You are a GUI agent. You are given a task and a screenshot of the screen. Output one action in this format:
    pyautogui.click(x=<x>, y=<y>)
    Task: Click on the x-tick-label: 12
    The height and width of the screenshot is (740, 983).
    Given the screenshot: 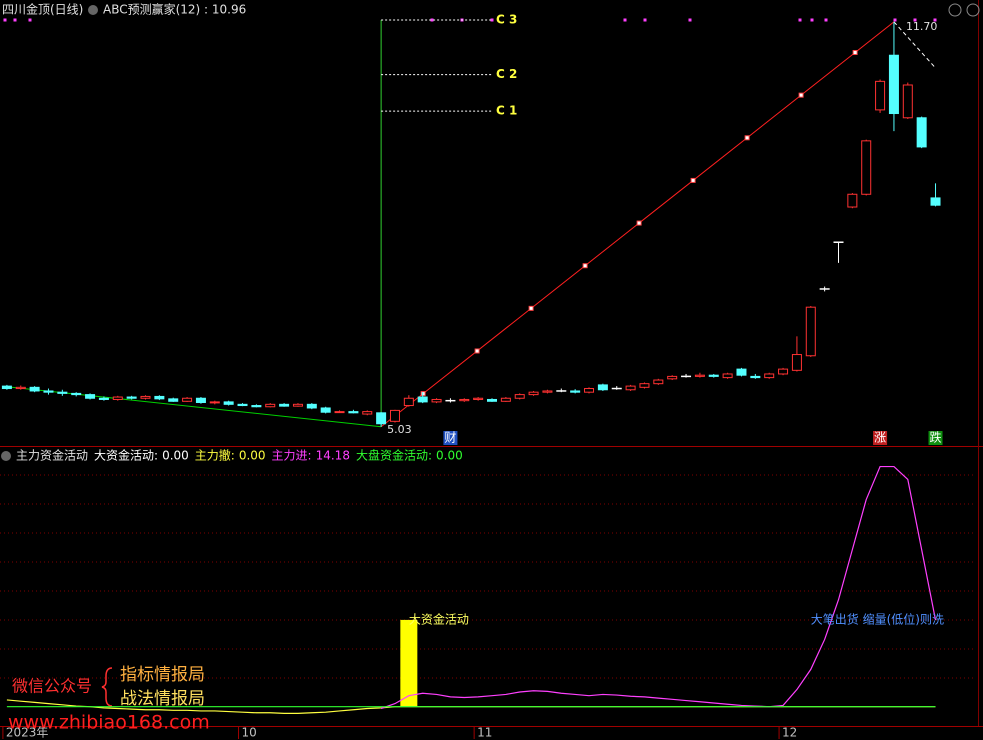 What is the action you would take?
    pyautogui.click(x=789, y=733)
    